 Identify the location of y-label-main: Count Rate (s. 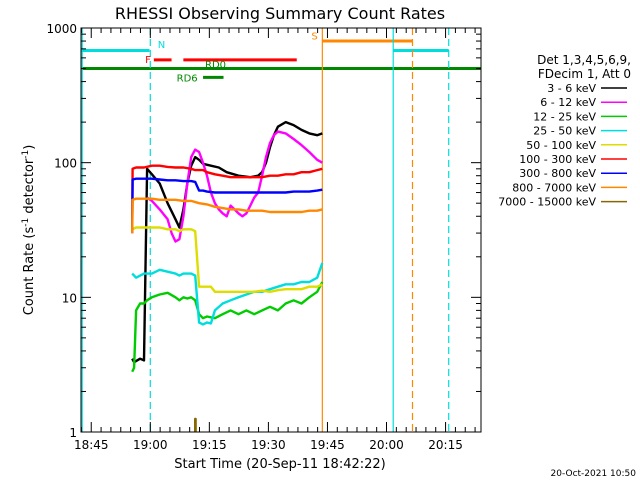
(29, 271).